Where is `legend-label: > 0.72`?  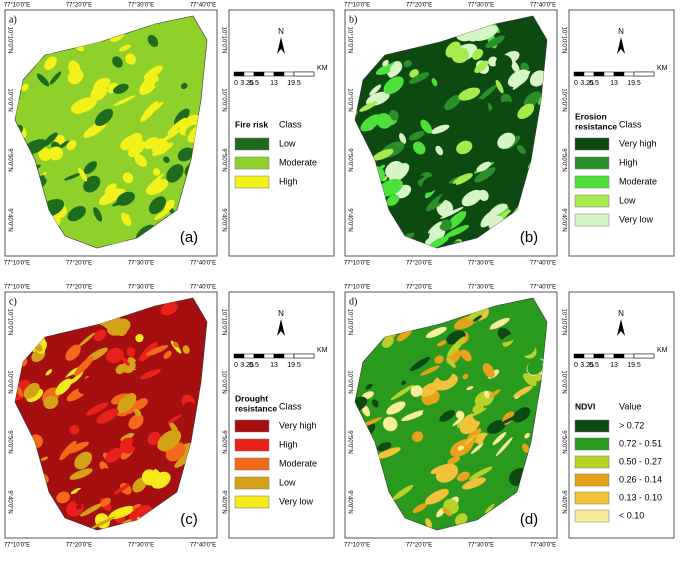
legend-label: > 0.72 is located at coordinates (631, 425).